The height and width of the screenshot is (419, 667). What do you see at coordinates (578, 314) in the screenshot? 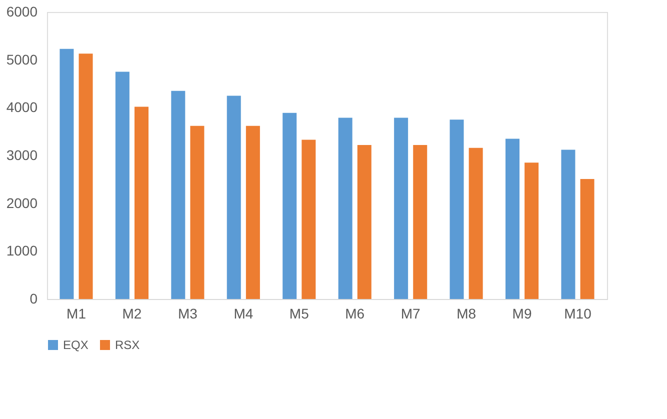
I see `x-tick-label: M10` at bounding box center [578, 314].